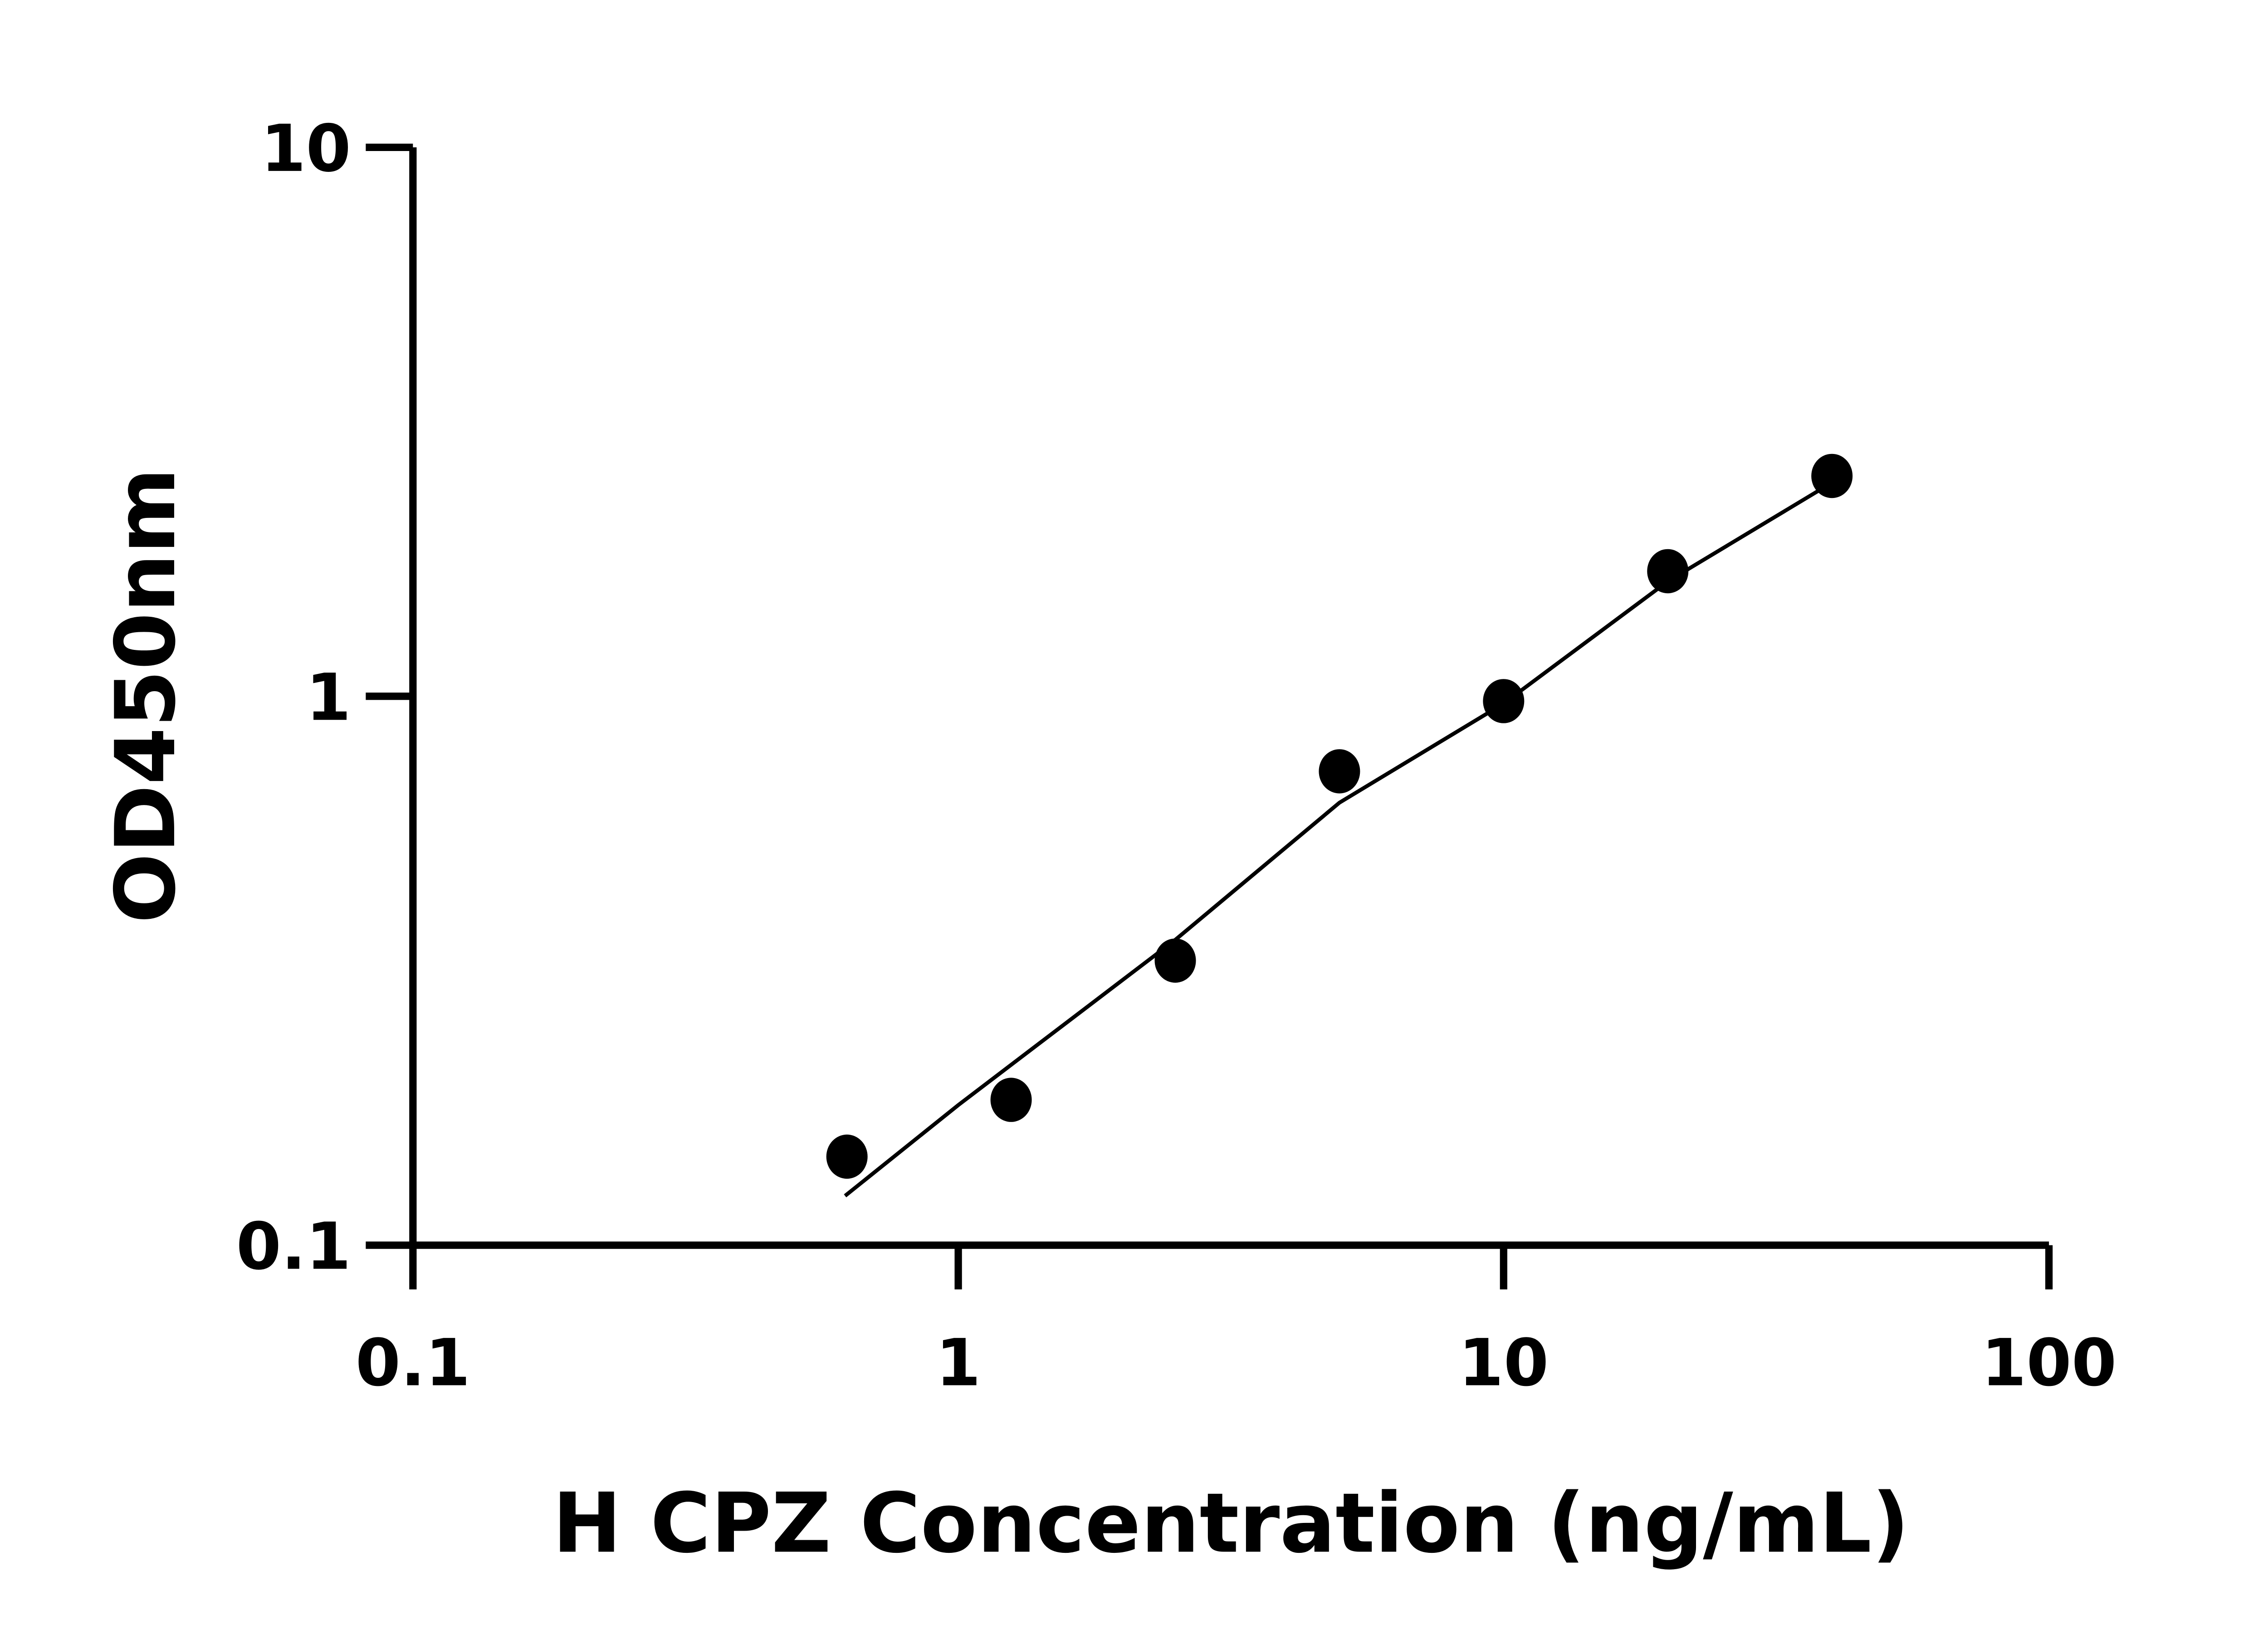  I want to click on y-tick-labels: 0.1 1 10, so click(293, 697).